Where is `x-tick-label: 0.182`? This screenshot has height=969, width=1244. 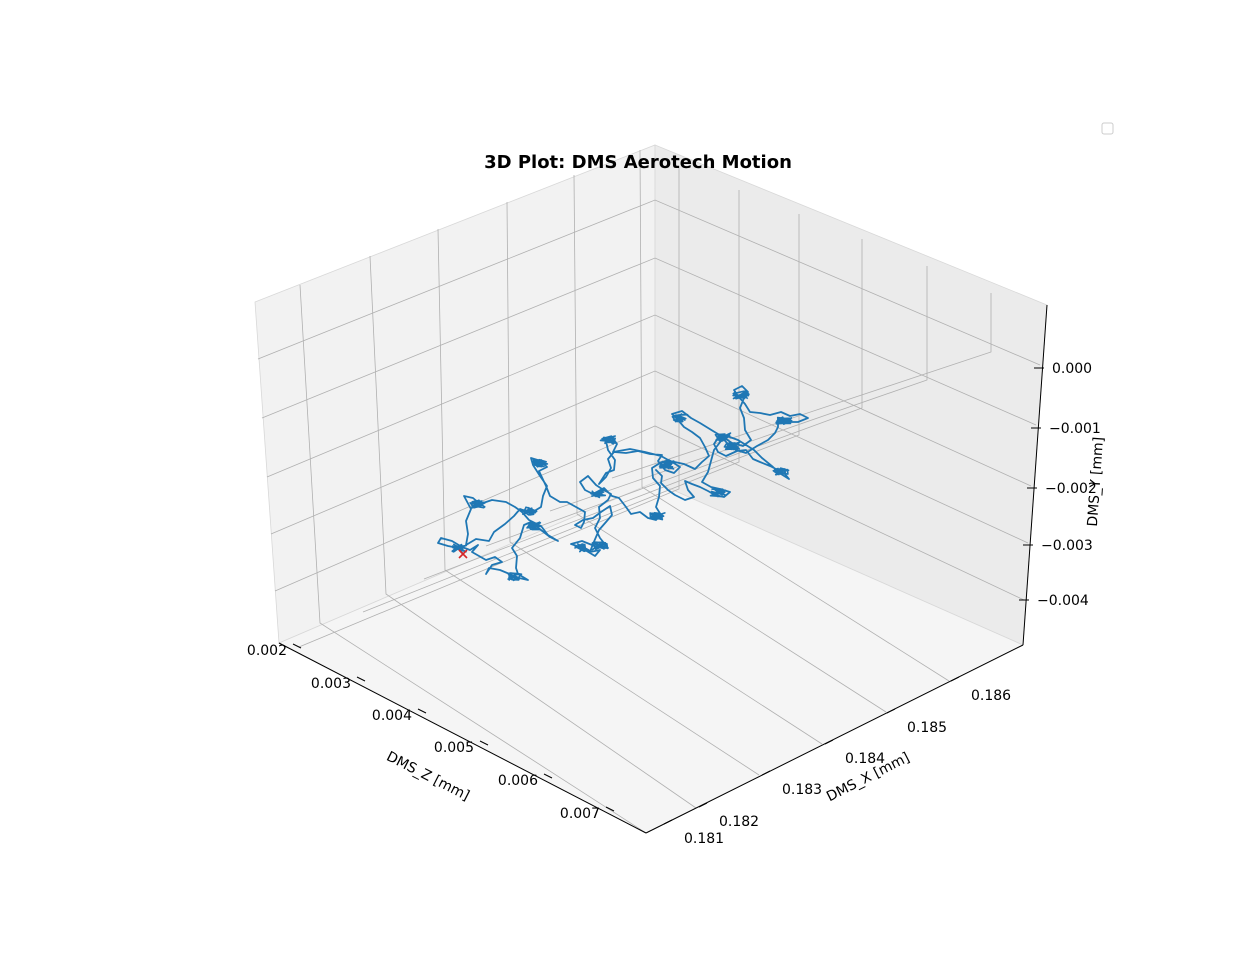
x-tick-label: 0.182 is located at coordinates (739, 822).